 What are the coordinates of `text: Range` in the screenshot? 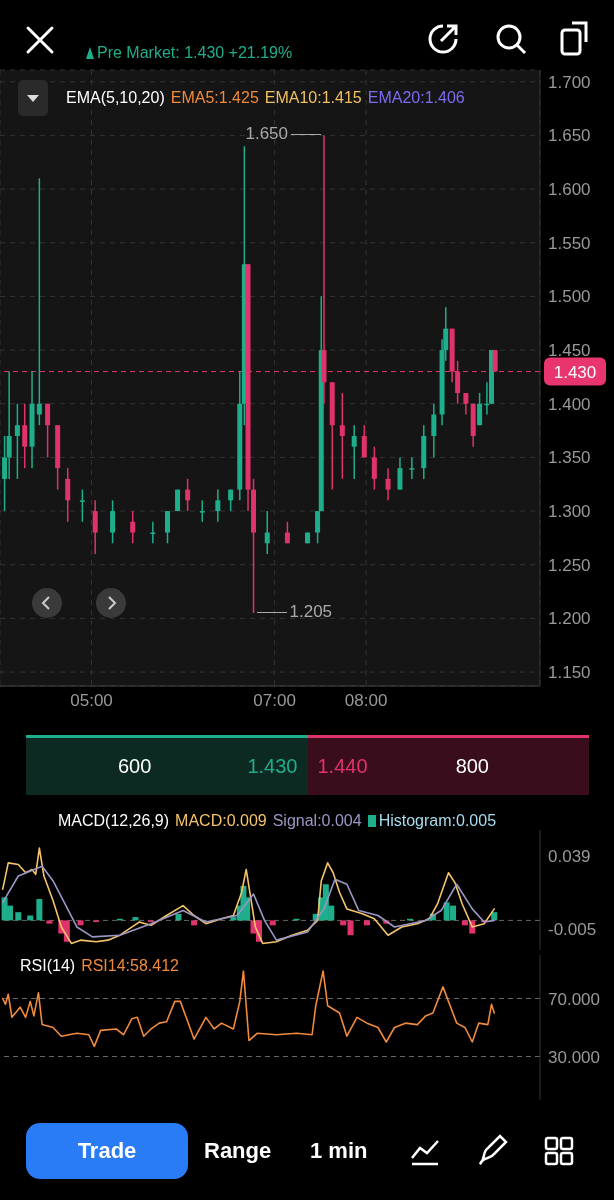 It's located at (238, 1151).